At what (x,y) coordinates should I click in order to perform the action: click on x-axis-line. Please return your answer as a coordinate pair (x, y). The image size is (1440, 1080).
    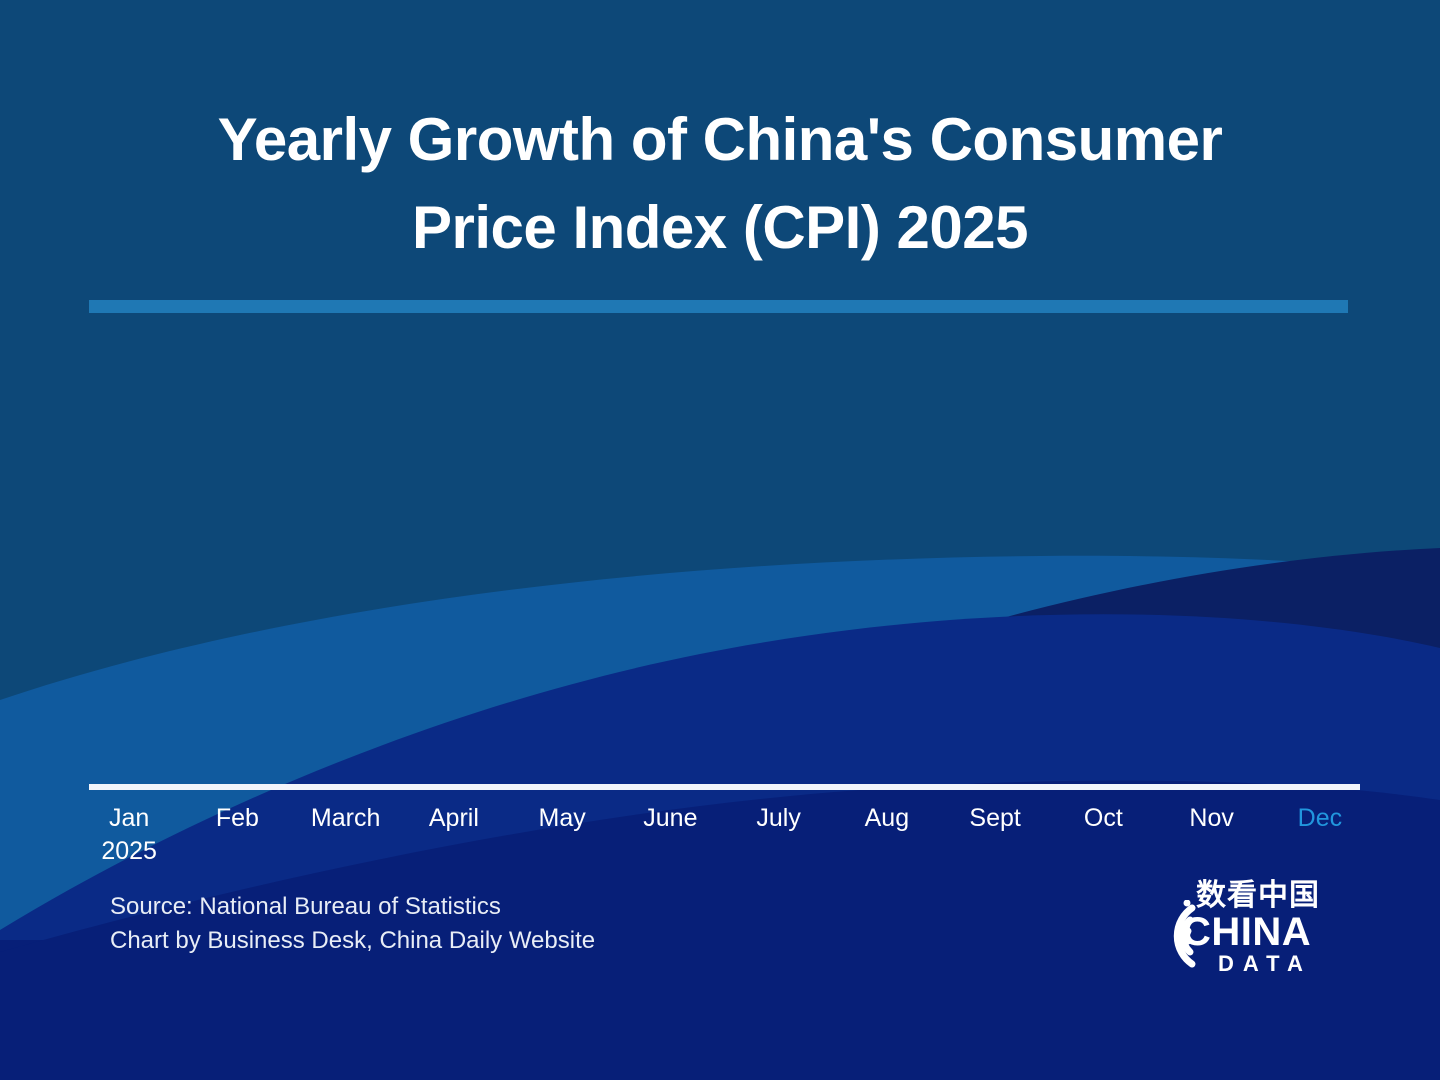
    Looking at the image, I should click on (724, 787).